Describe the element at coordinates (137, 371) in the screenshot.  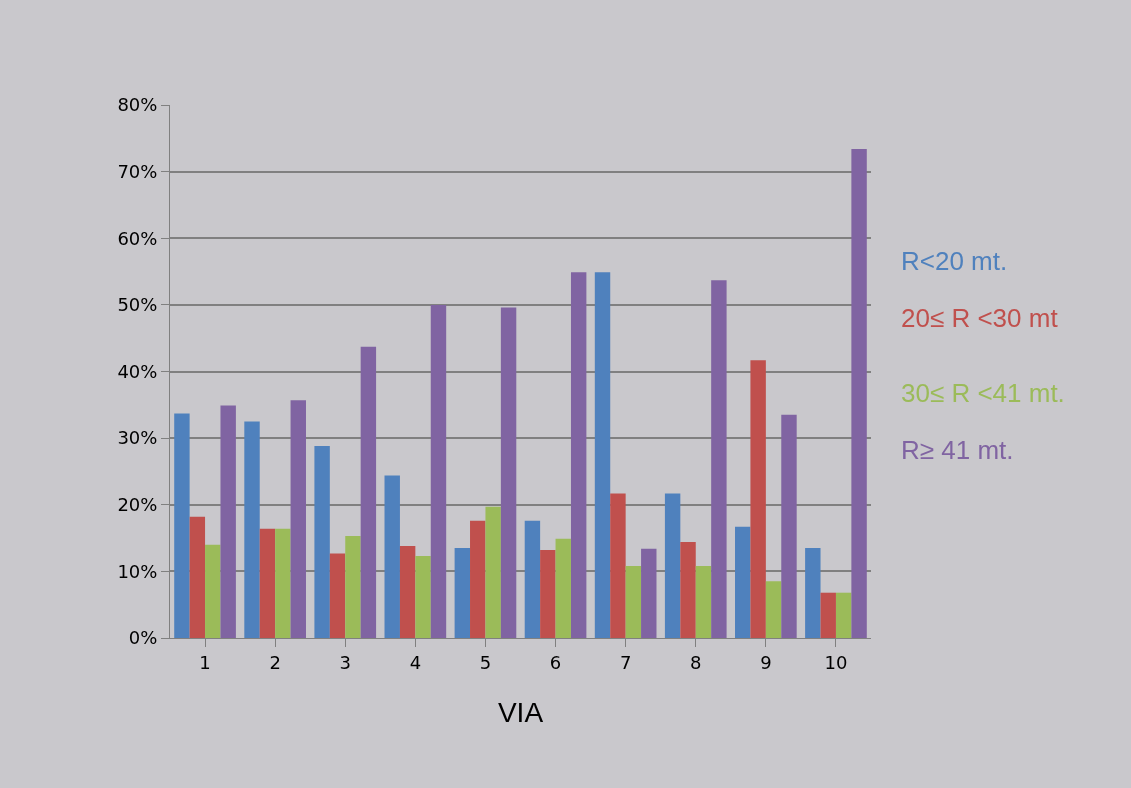
I see `y-tick-label: 40%` at that location.